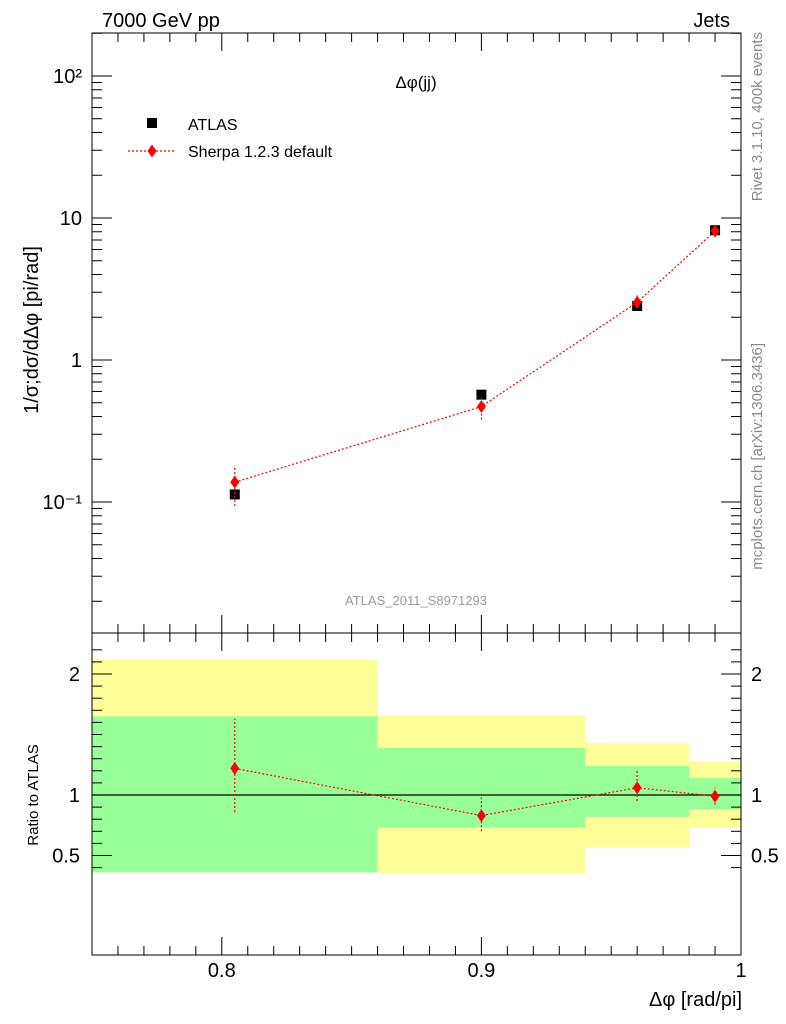 The image size is (786, 1024). I want to click on ratio-xtick-label: 0.9, so click(481, 971).